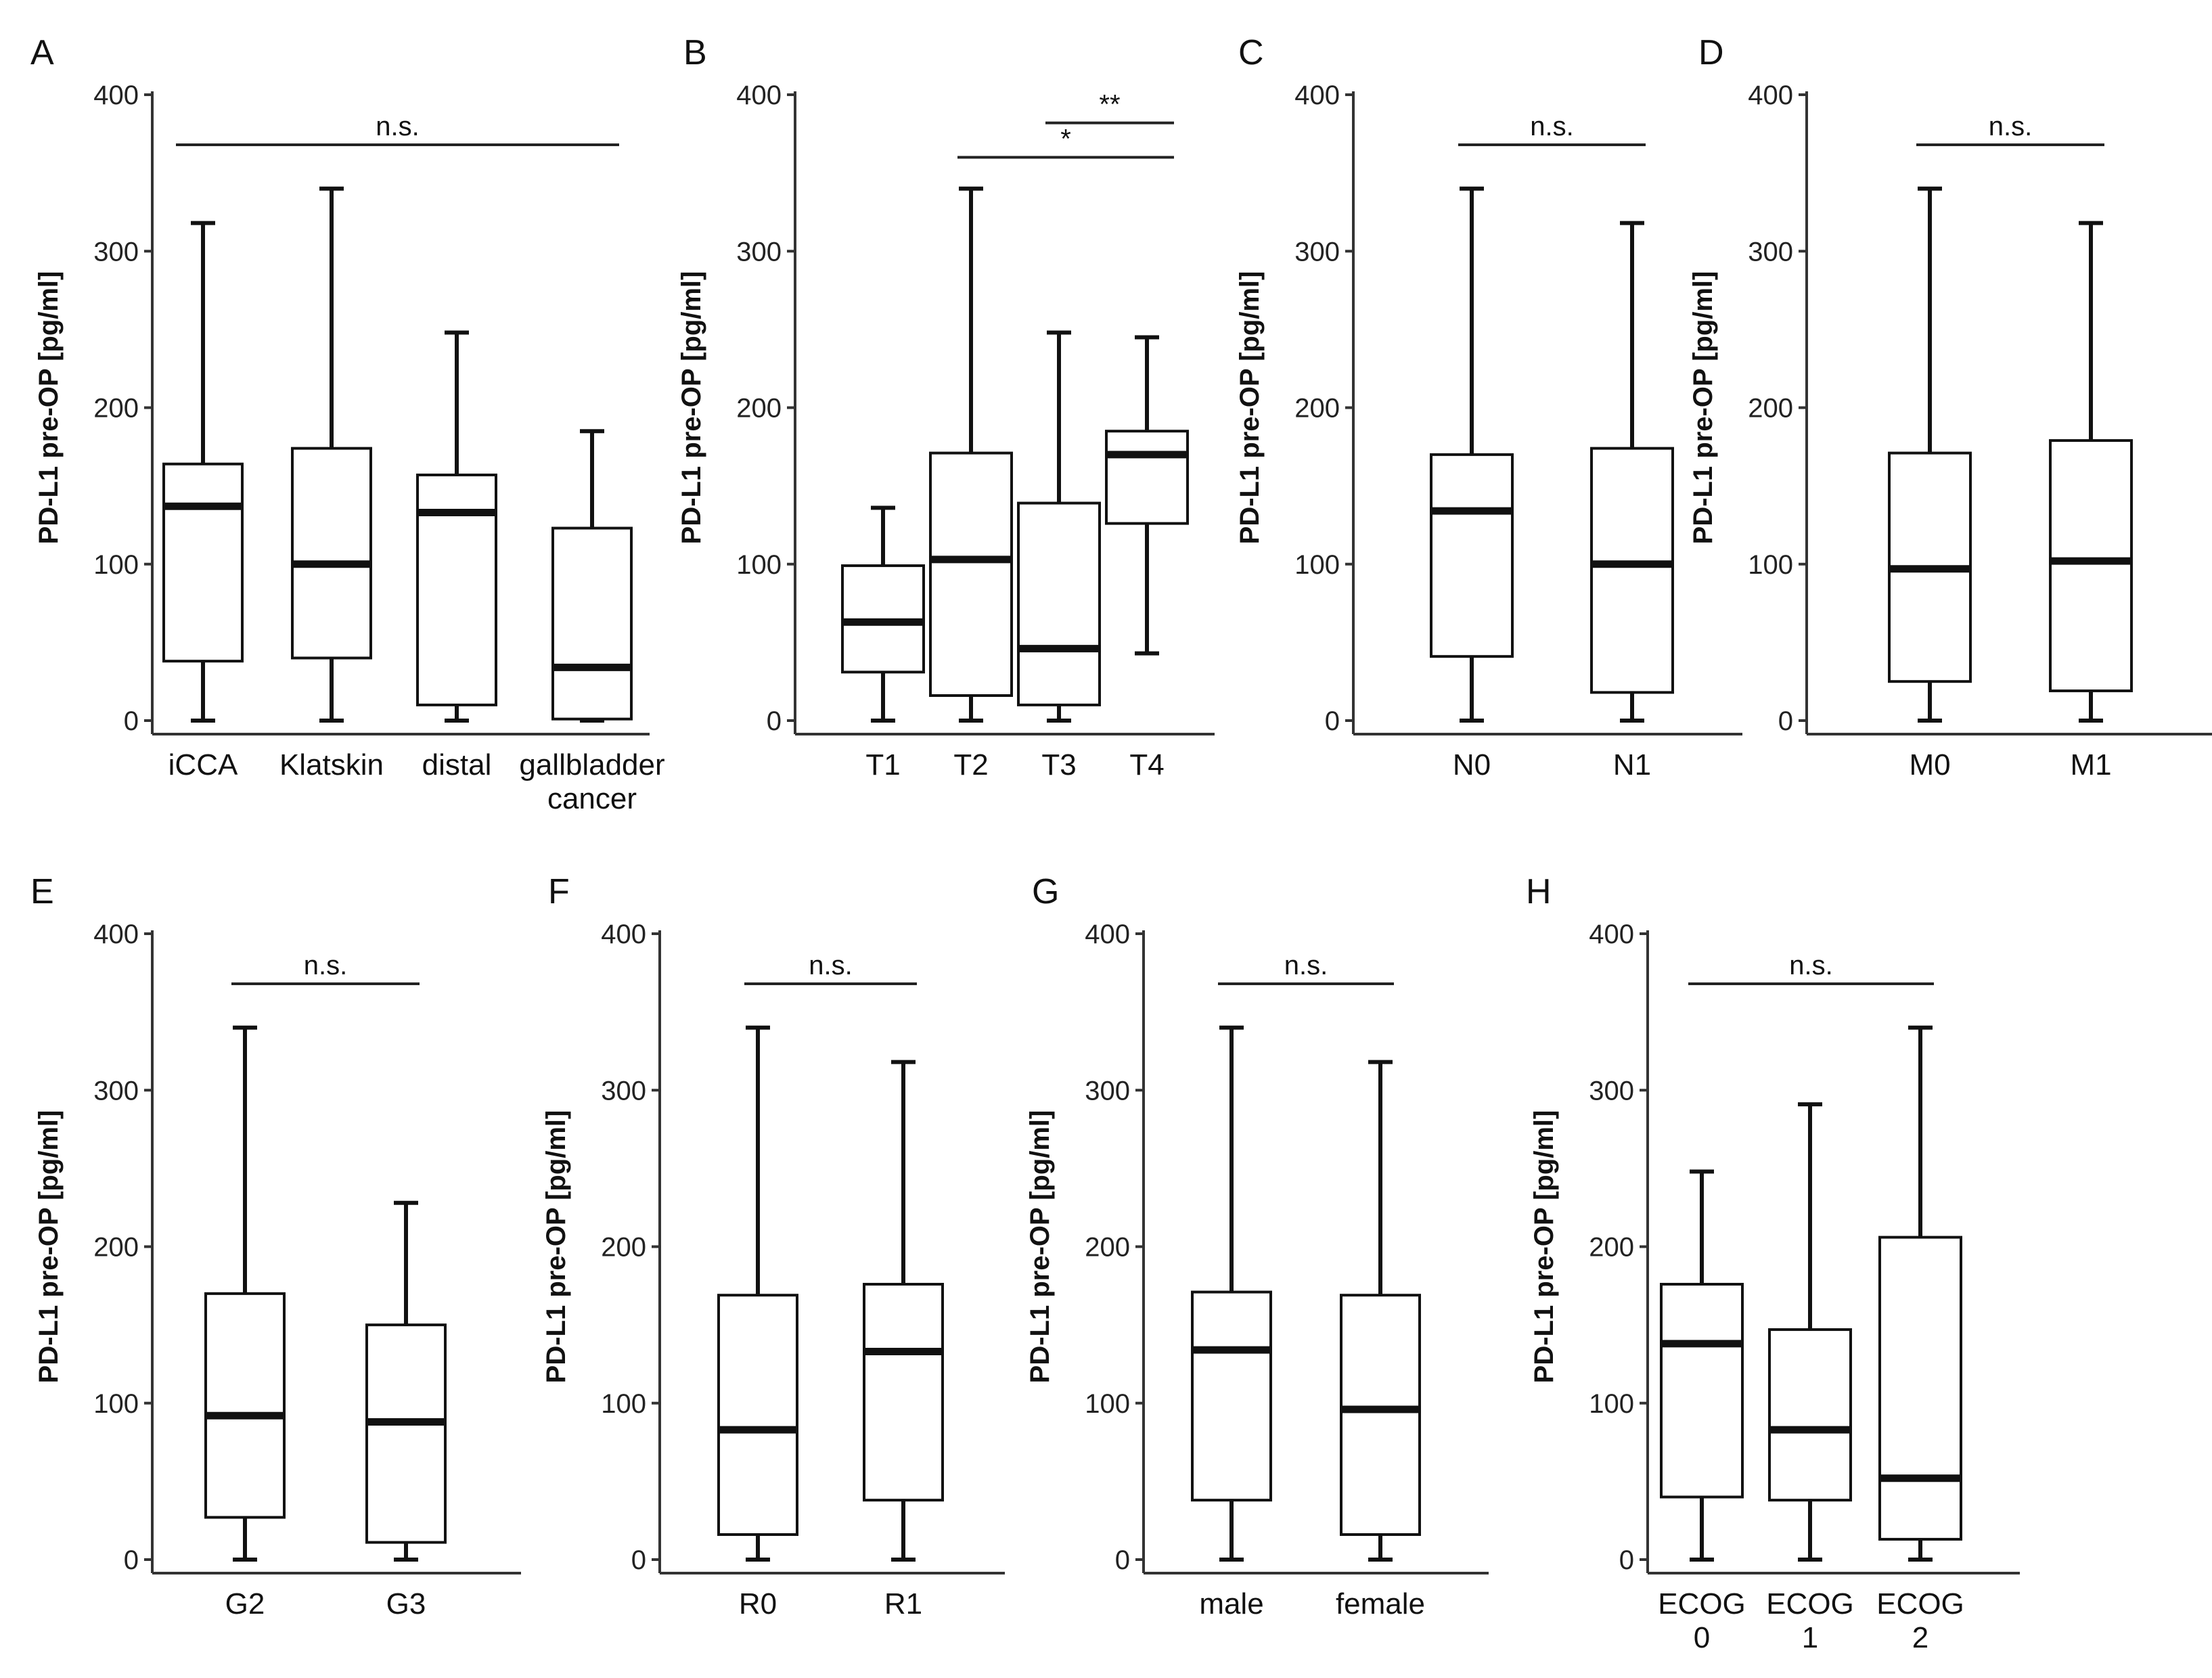 This screenshot has height=1678, width=2212. Describe the element at coordinates (1066, 139) in the screenshot. I see `significance-label: *` at that location.